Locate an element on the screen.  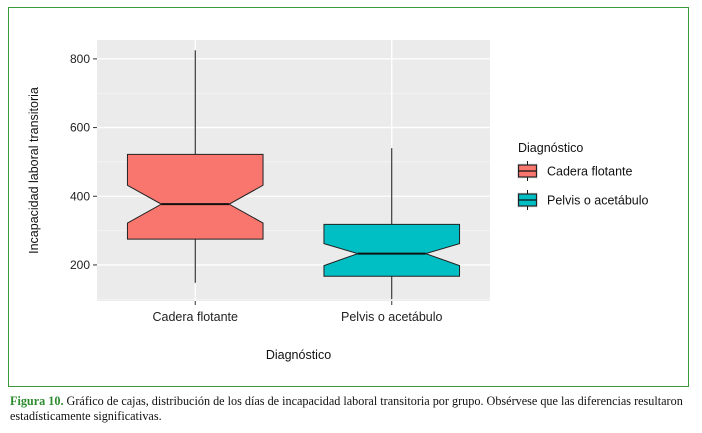
y-tick-label: 400 is located at coordinates (80, 196).